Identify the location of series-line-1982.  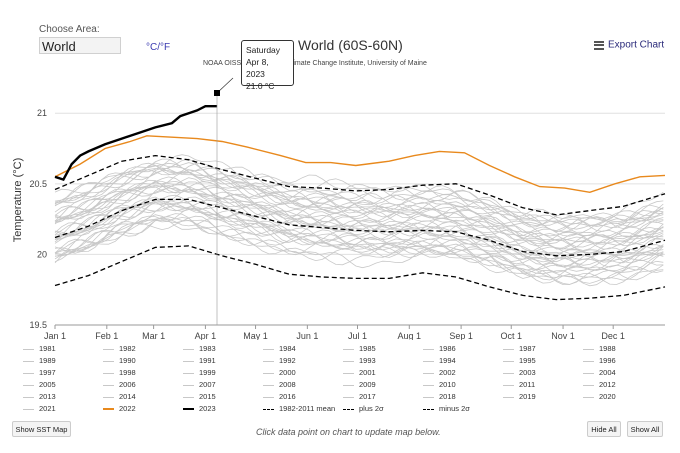
(359, 249).